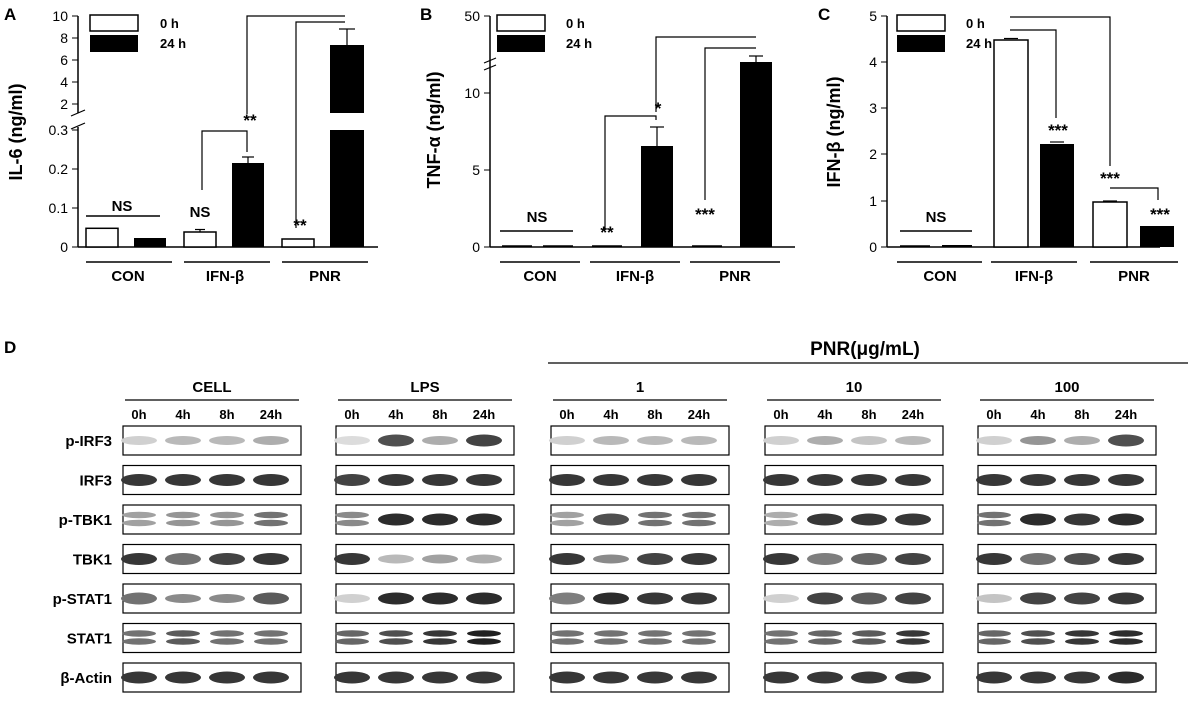 Image resolution: width=1192 pixels, height=718 pixels. Describe the element at coordinates (979, 43) in the screenshot. I see `chart-c-legend-label-24h: 24 h` at that location.